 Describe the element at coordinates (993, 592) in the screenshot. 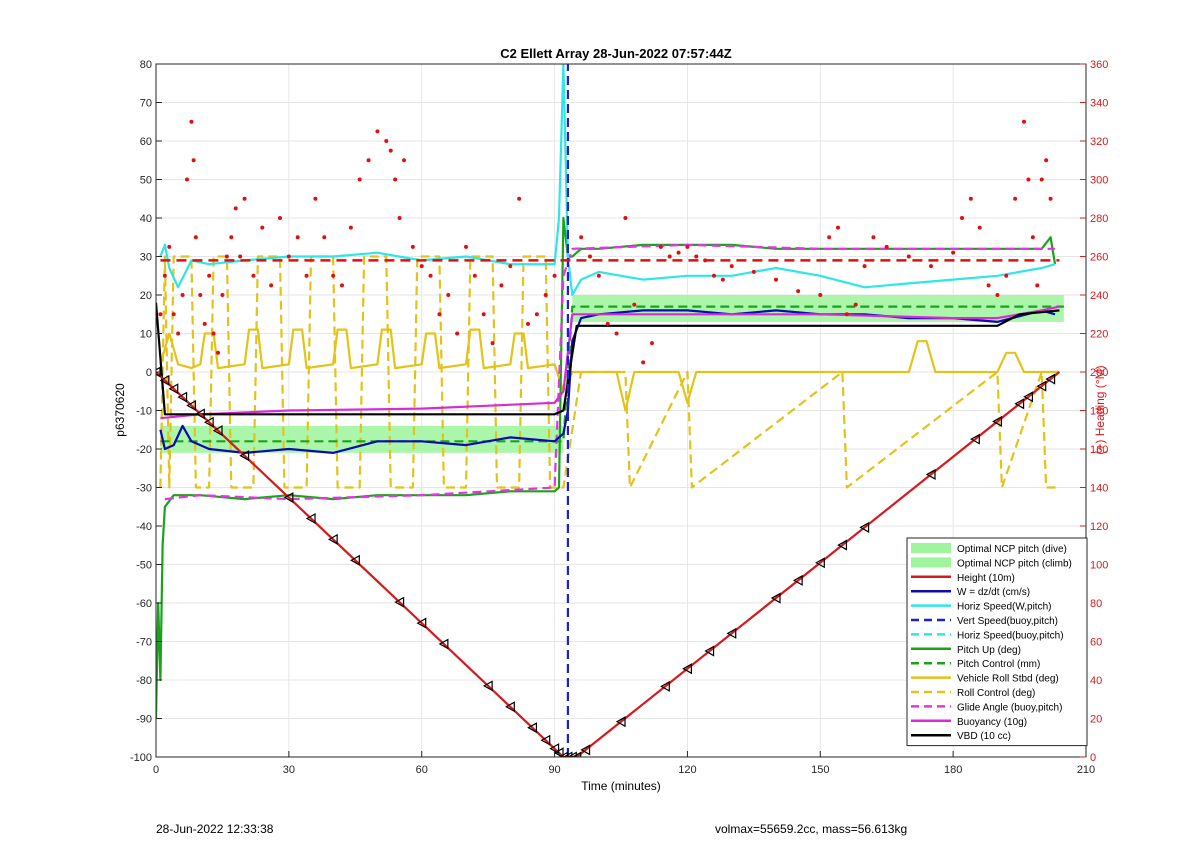

I see `legend-label: W = dz/dt (cm/s)` at that location.